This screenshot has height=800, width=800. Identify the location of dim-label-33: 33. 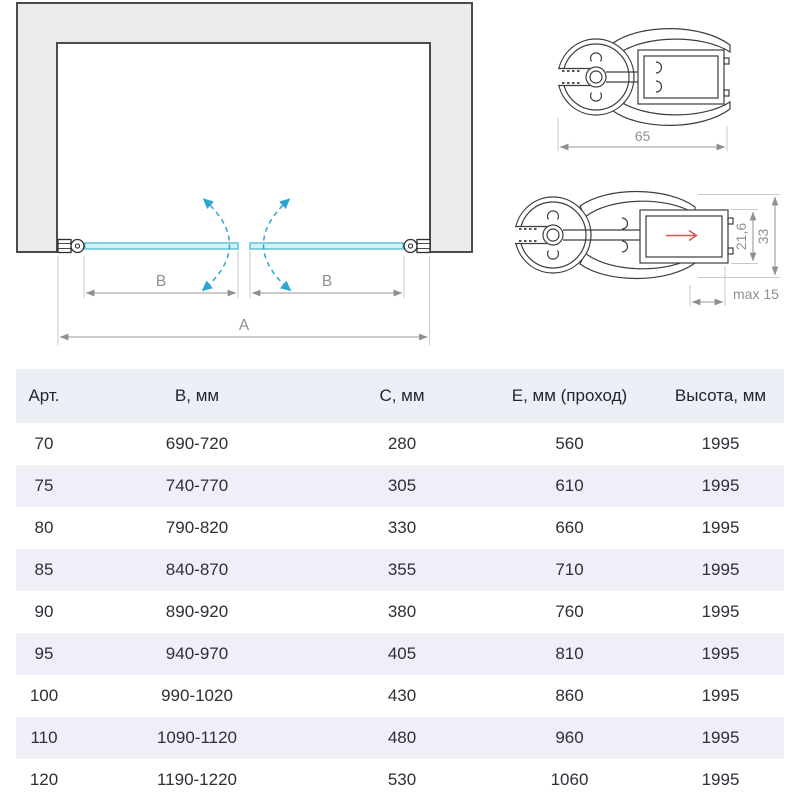
(763, 237).